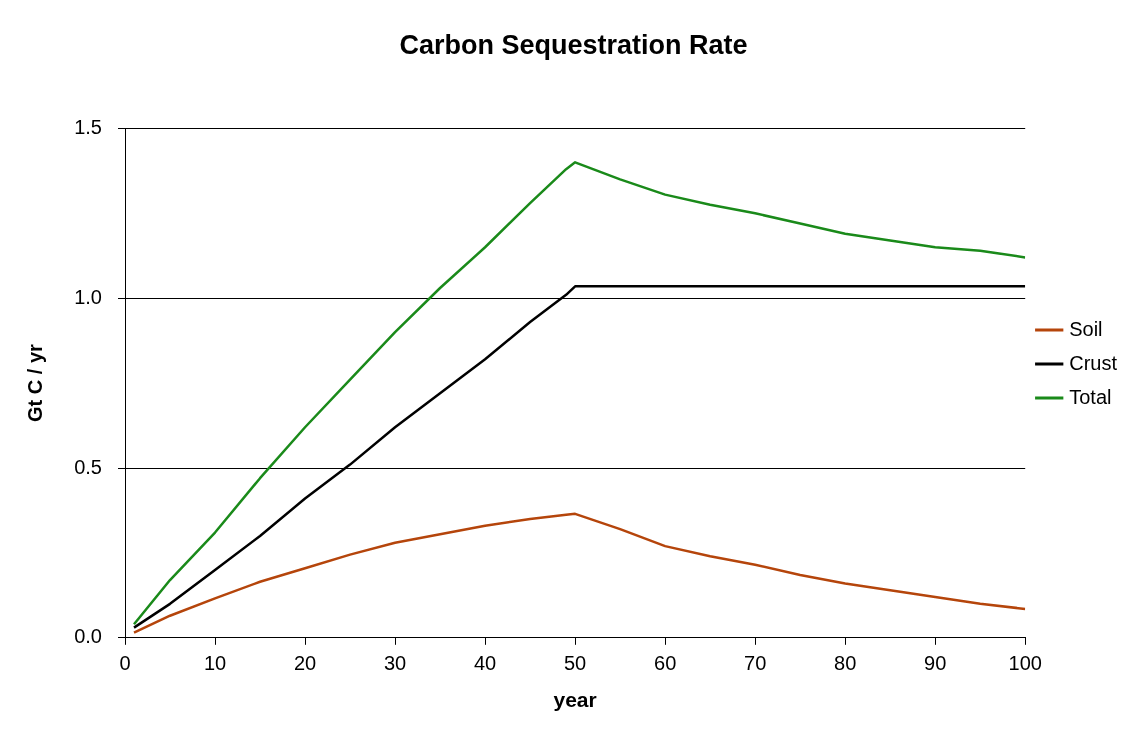 The height and width of the screenshot is (754, 1135). I want to click on x-tick-label: 60, so click(665, 663).